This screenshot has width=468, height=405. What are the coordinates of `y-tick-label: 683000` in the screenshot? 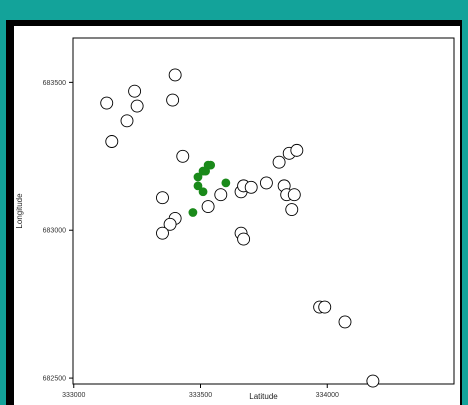 It's located at (54, 231).